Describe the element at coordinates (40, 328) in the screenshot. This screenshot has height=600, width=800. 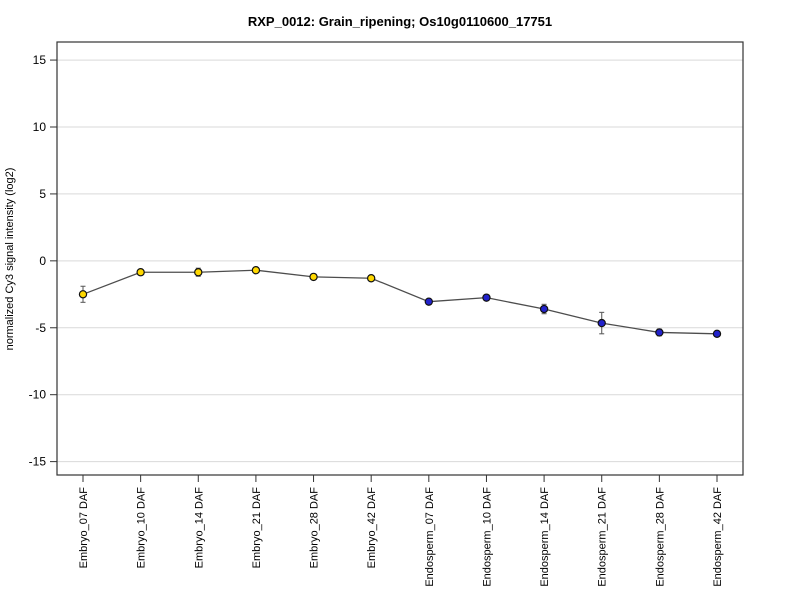
I see `y-tick-label: -5` at that location.